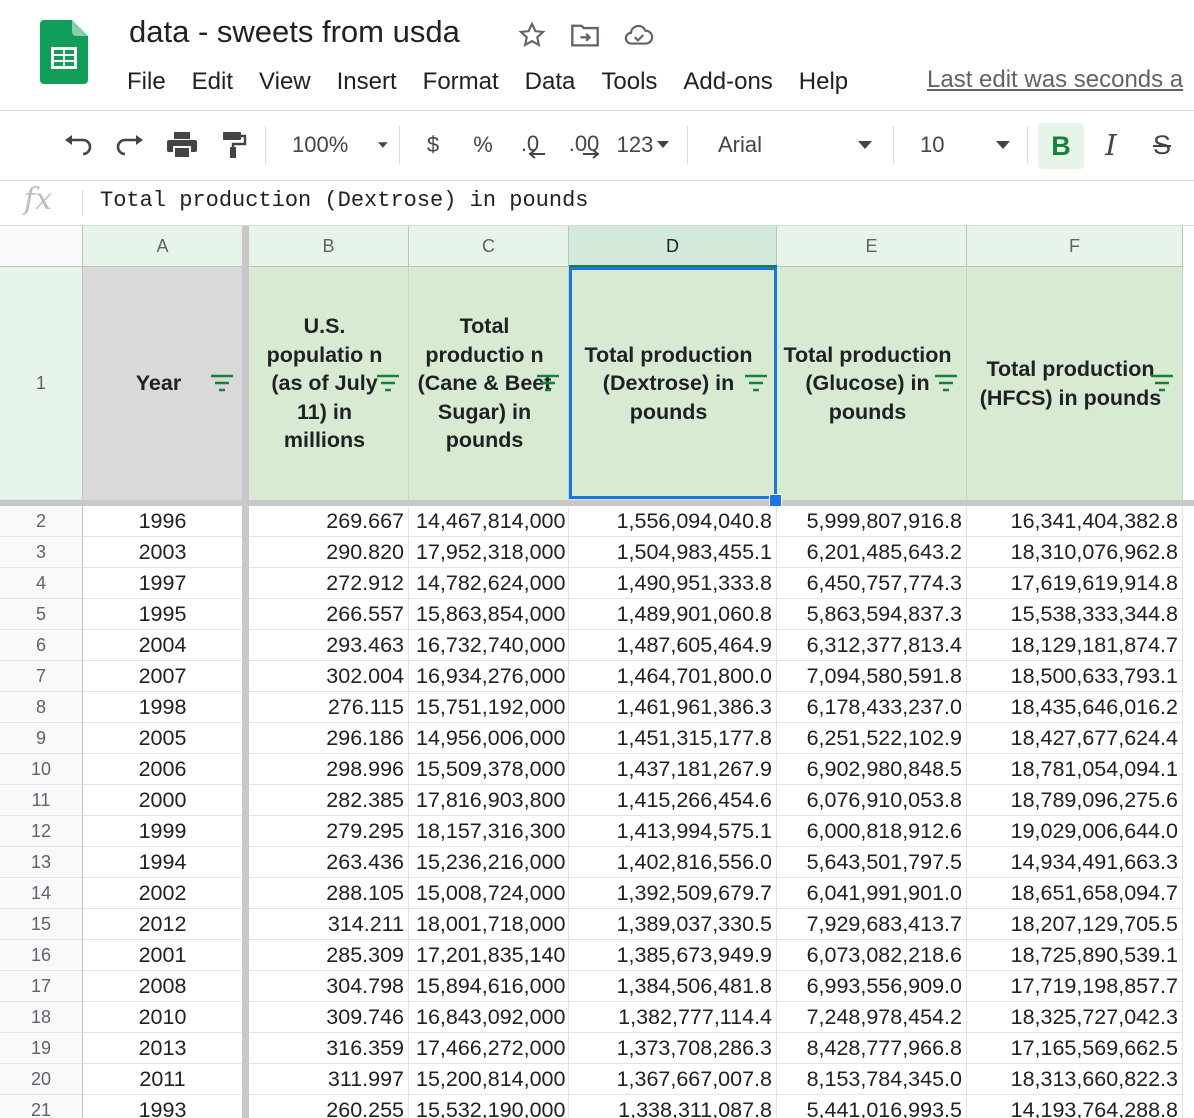 This screenshot has width=1194, height=1118. Describe the element at coordinates (1075, 645) in the screenshot. I see `table-cell: 18,129,181,874.7` at that location.